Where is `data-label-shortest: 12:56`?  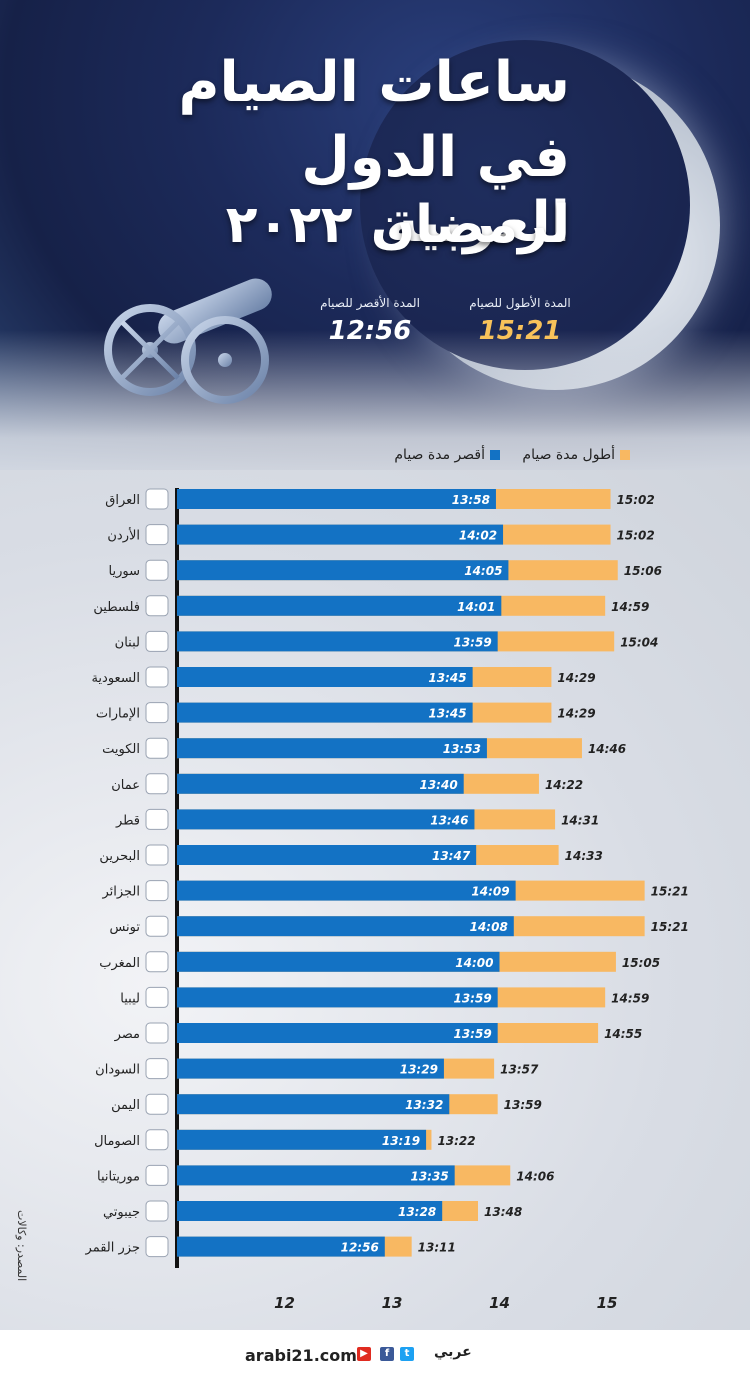
data-label-shortest: 12:56 is located at coordinates (360, 1248).